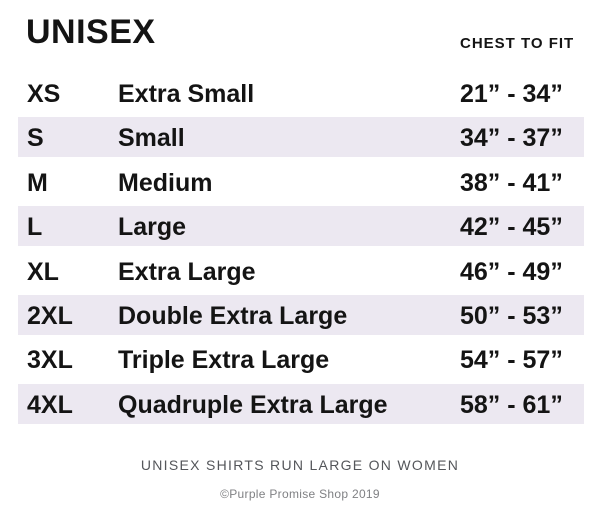 This screenshot has height=525, width=600. What do you see at coordinates (511, 315) in the screenshot?
I see `chest-range-cell: 50” - 53”` at bounding box center [511, 315].